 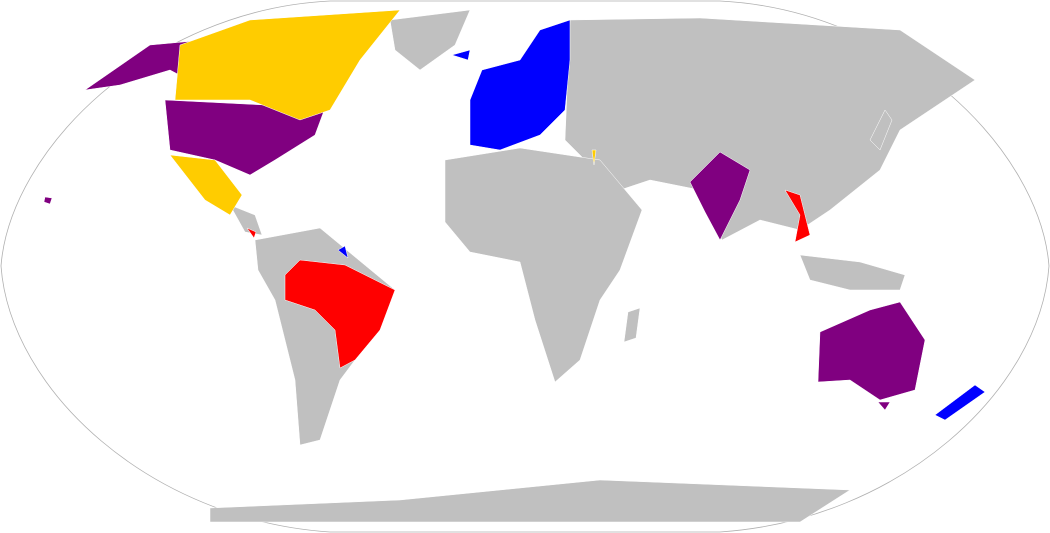 What do you see at coordinates (797, 216) in the screenshot?
I see `vietnam` at bounding box center [797, 216].